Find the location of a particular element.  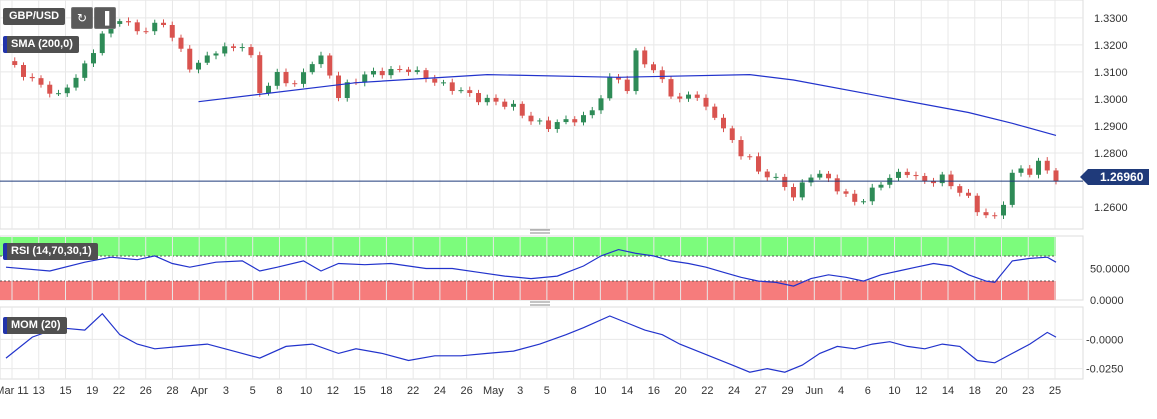

chart-type-icon: ▐ is located at coordinates (105, 18).